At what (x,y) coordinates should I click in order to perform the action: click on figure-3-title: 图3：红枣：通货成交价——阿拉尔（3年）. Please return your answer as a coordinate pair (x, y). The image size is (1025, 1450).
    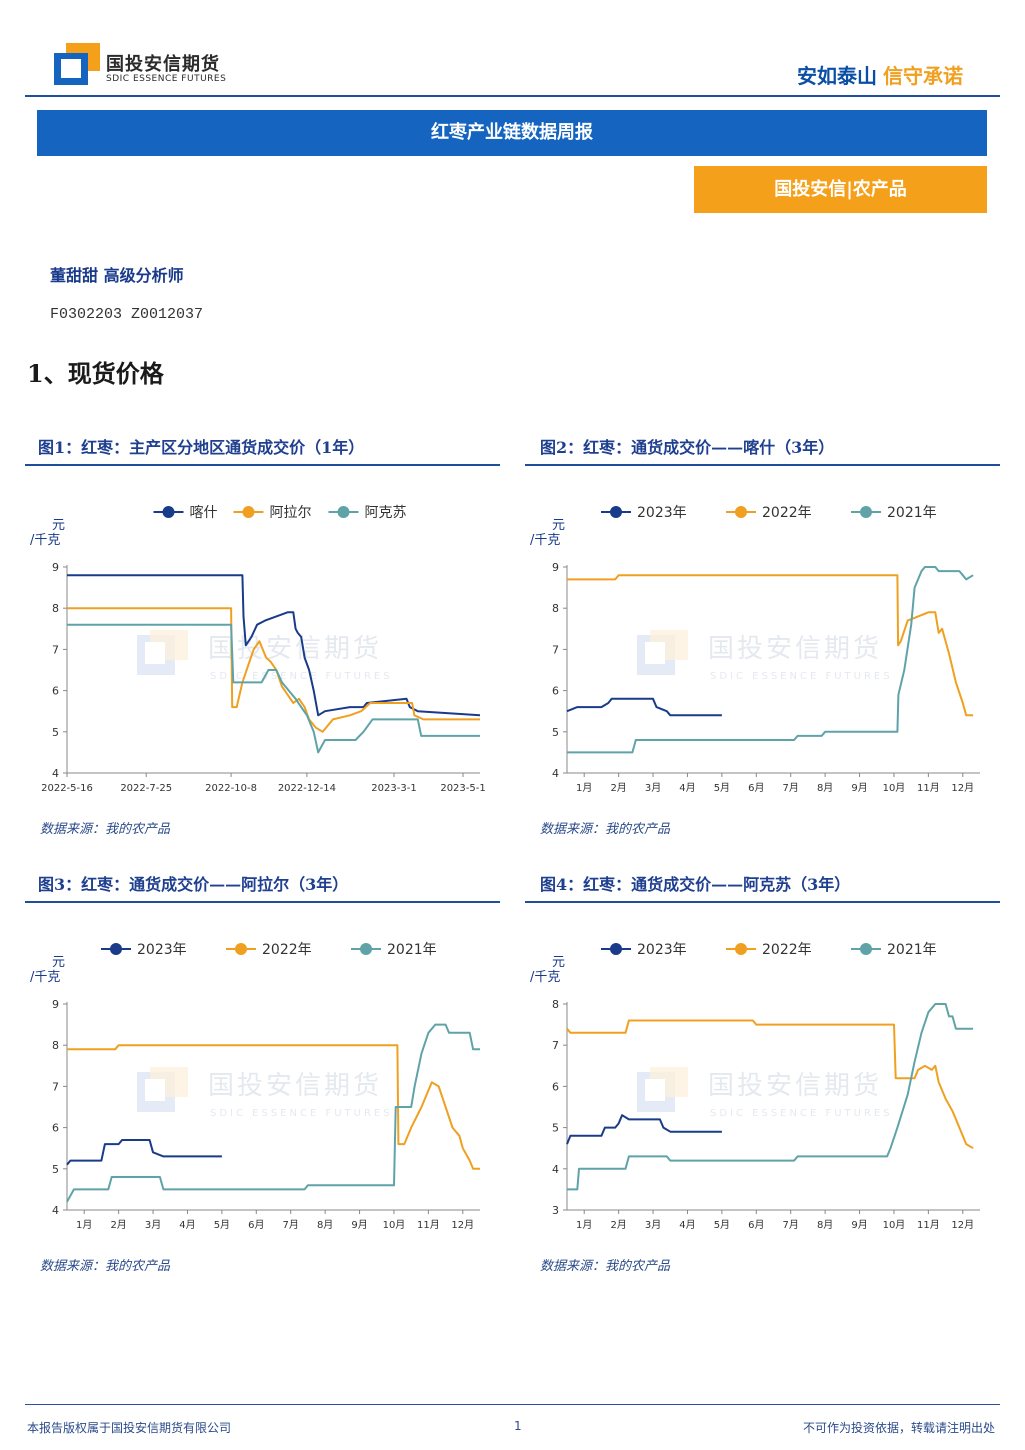
    Looking at the image, I should click on (193, 884).